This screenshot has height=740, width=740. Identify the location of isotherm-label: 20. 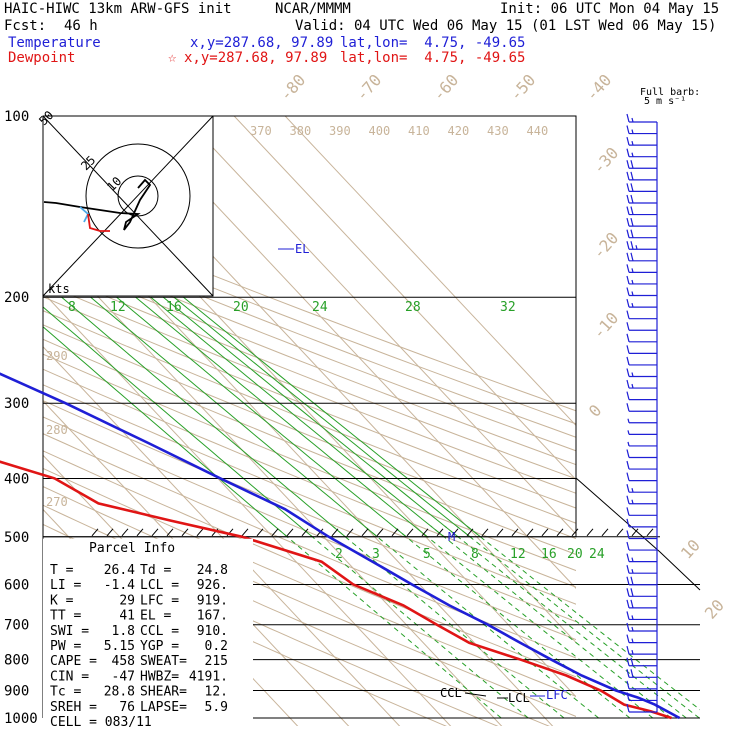
(714, 609).